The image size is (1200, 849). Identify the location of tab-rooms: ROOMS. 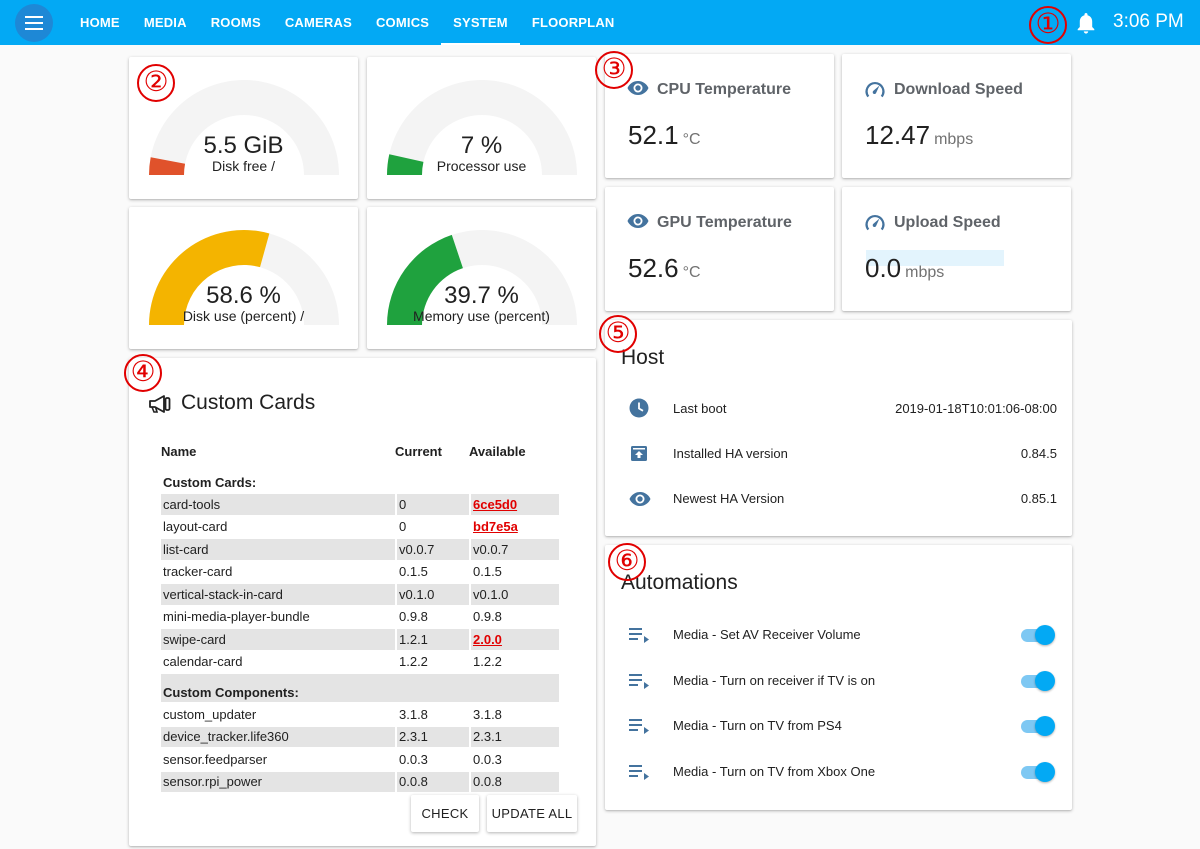
(235, 22).